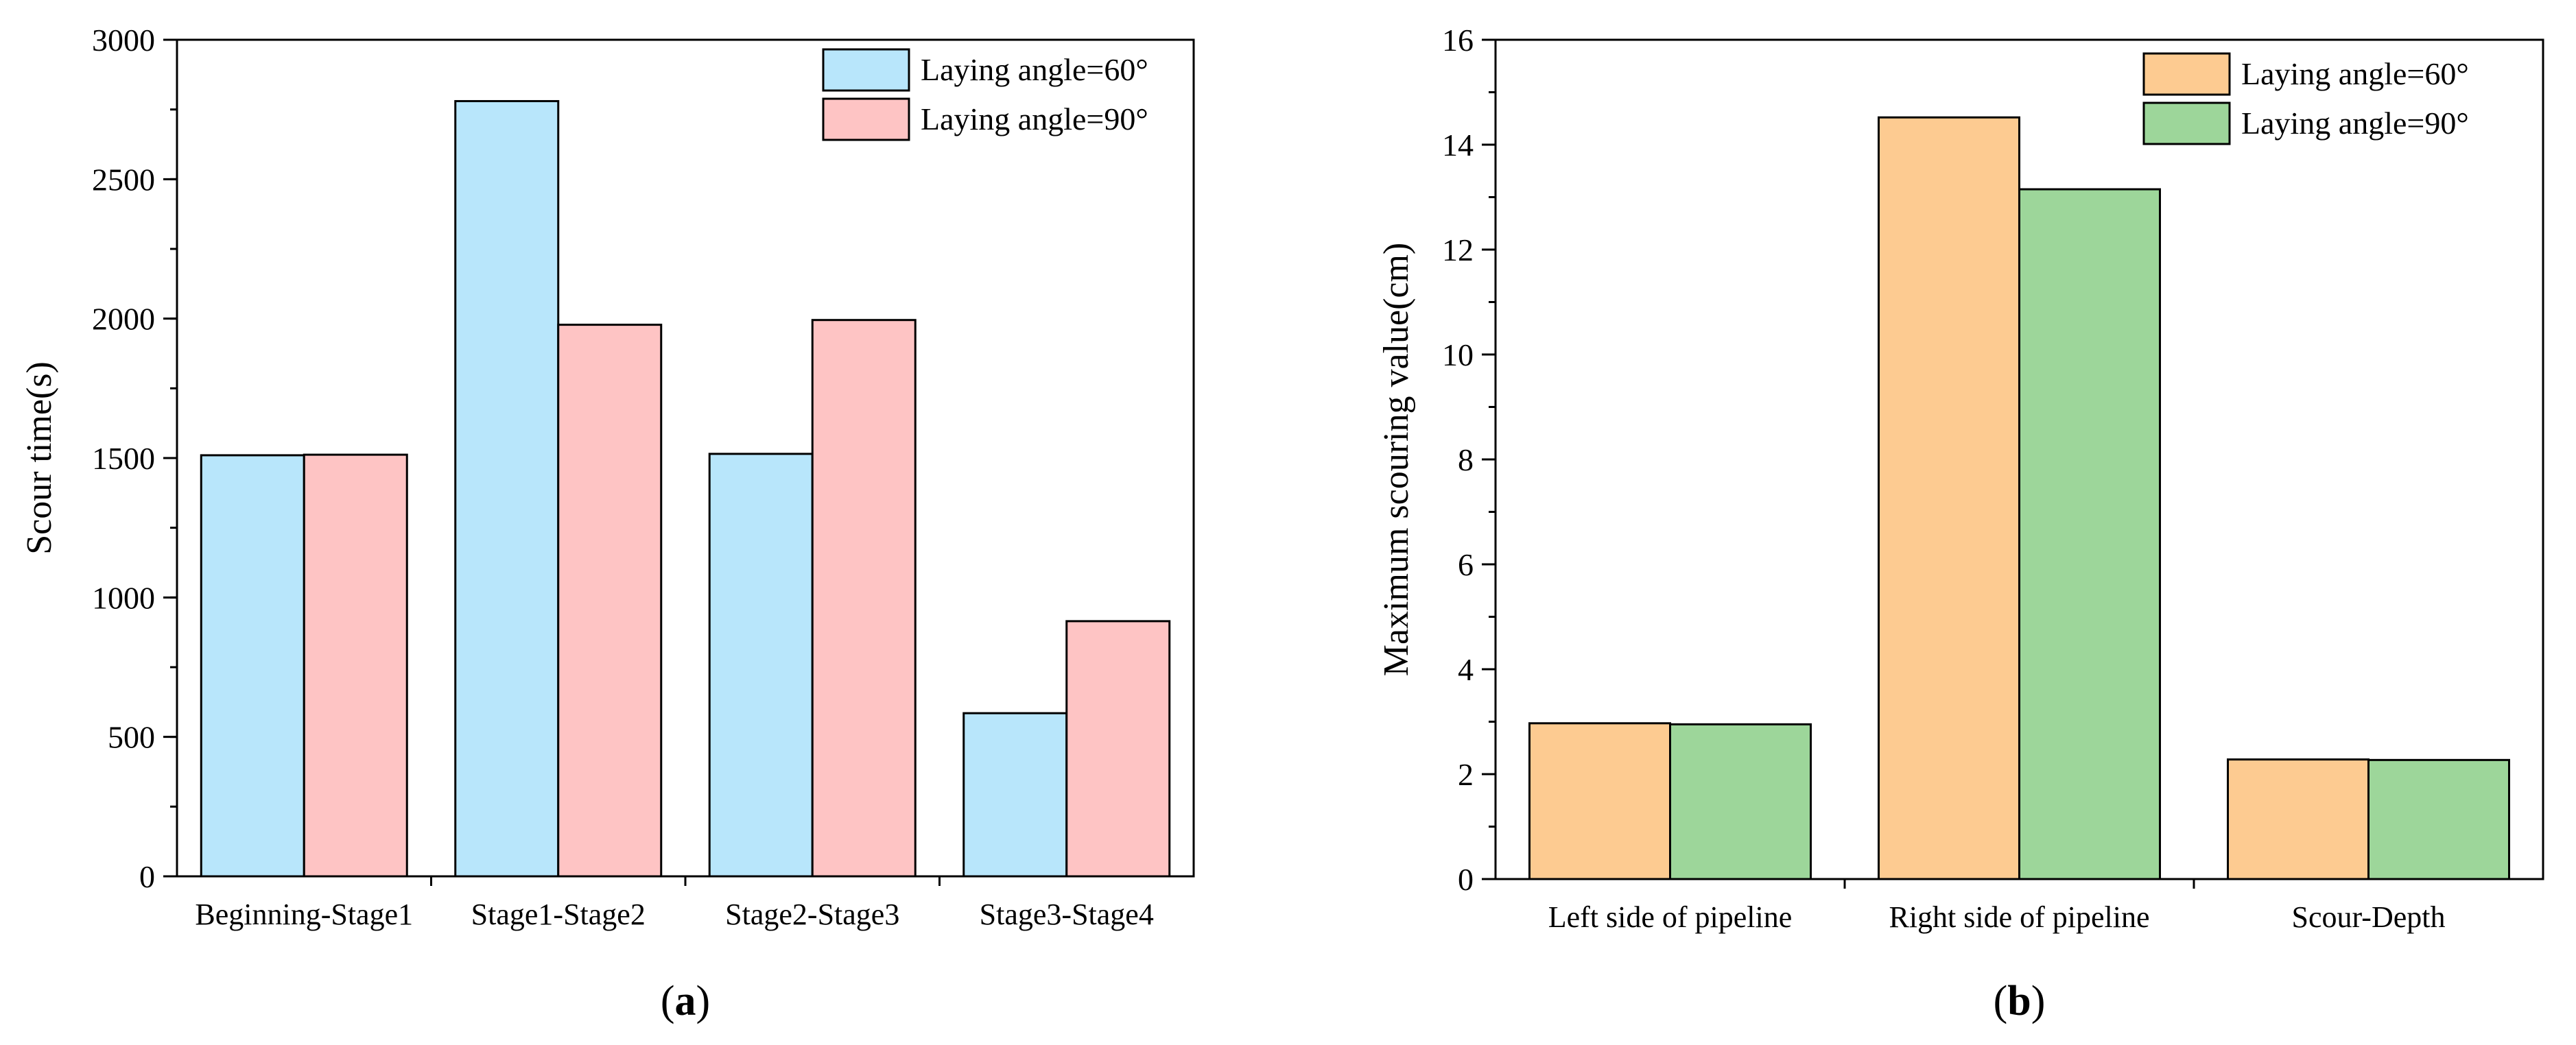 The image size is (2576, 1045). I want to click on x-tick-label: Stage2-Stage3, so click(812, 914).